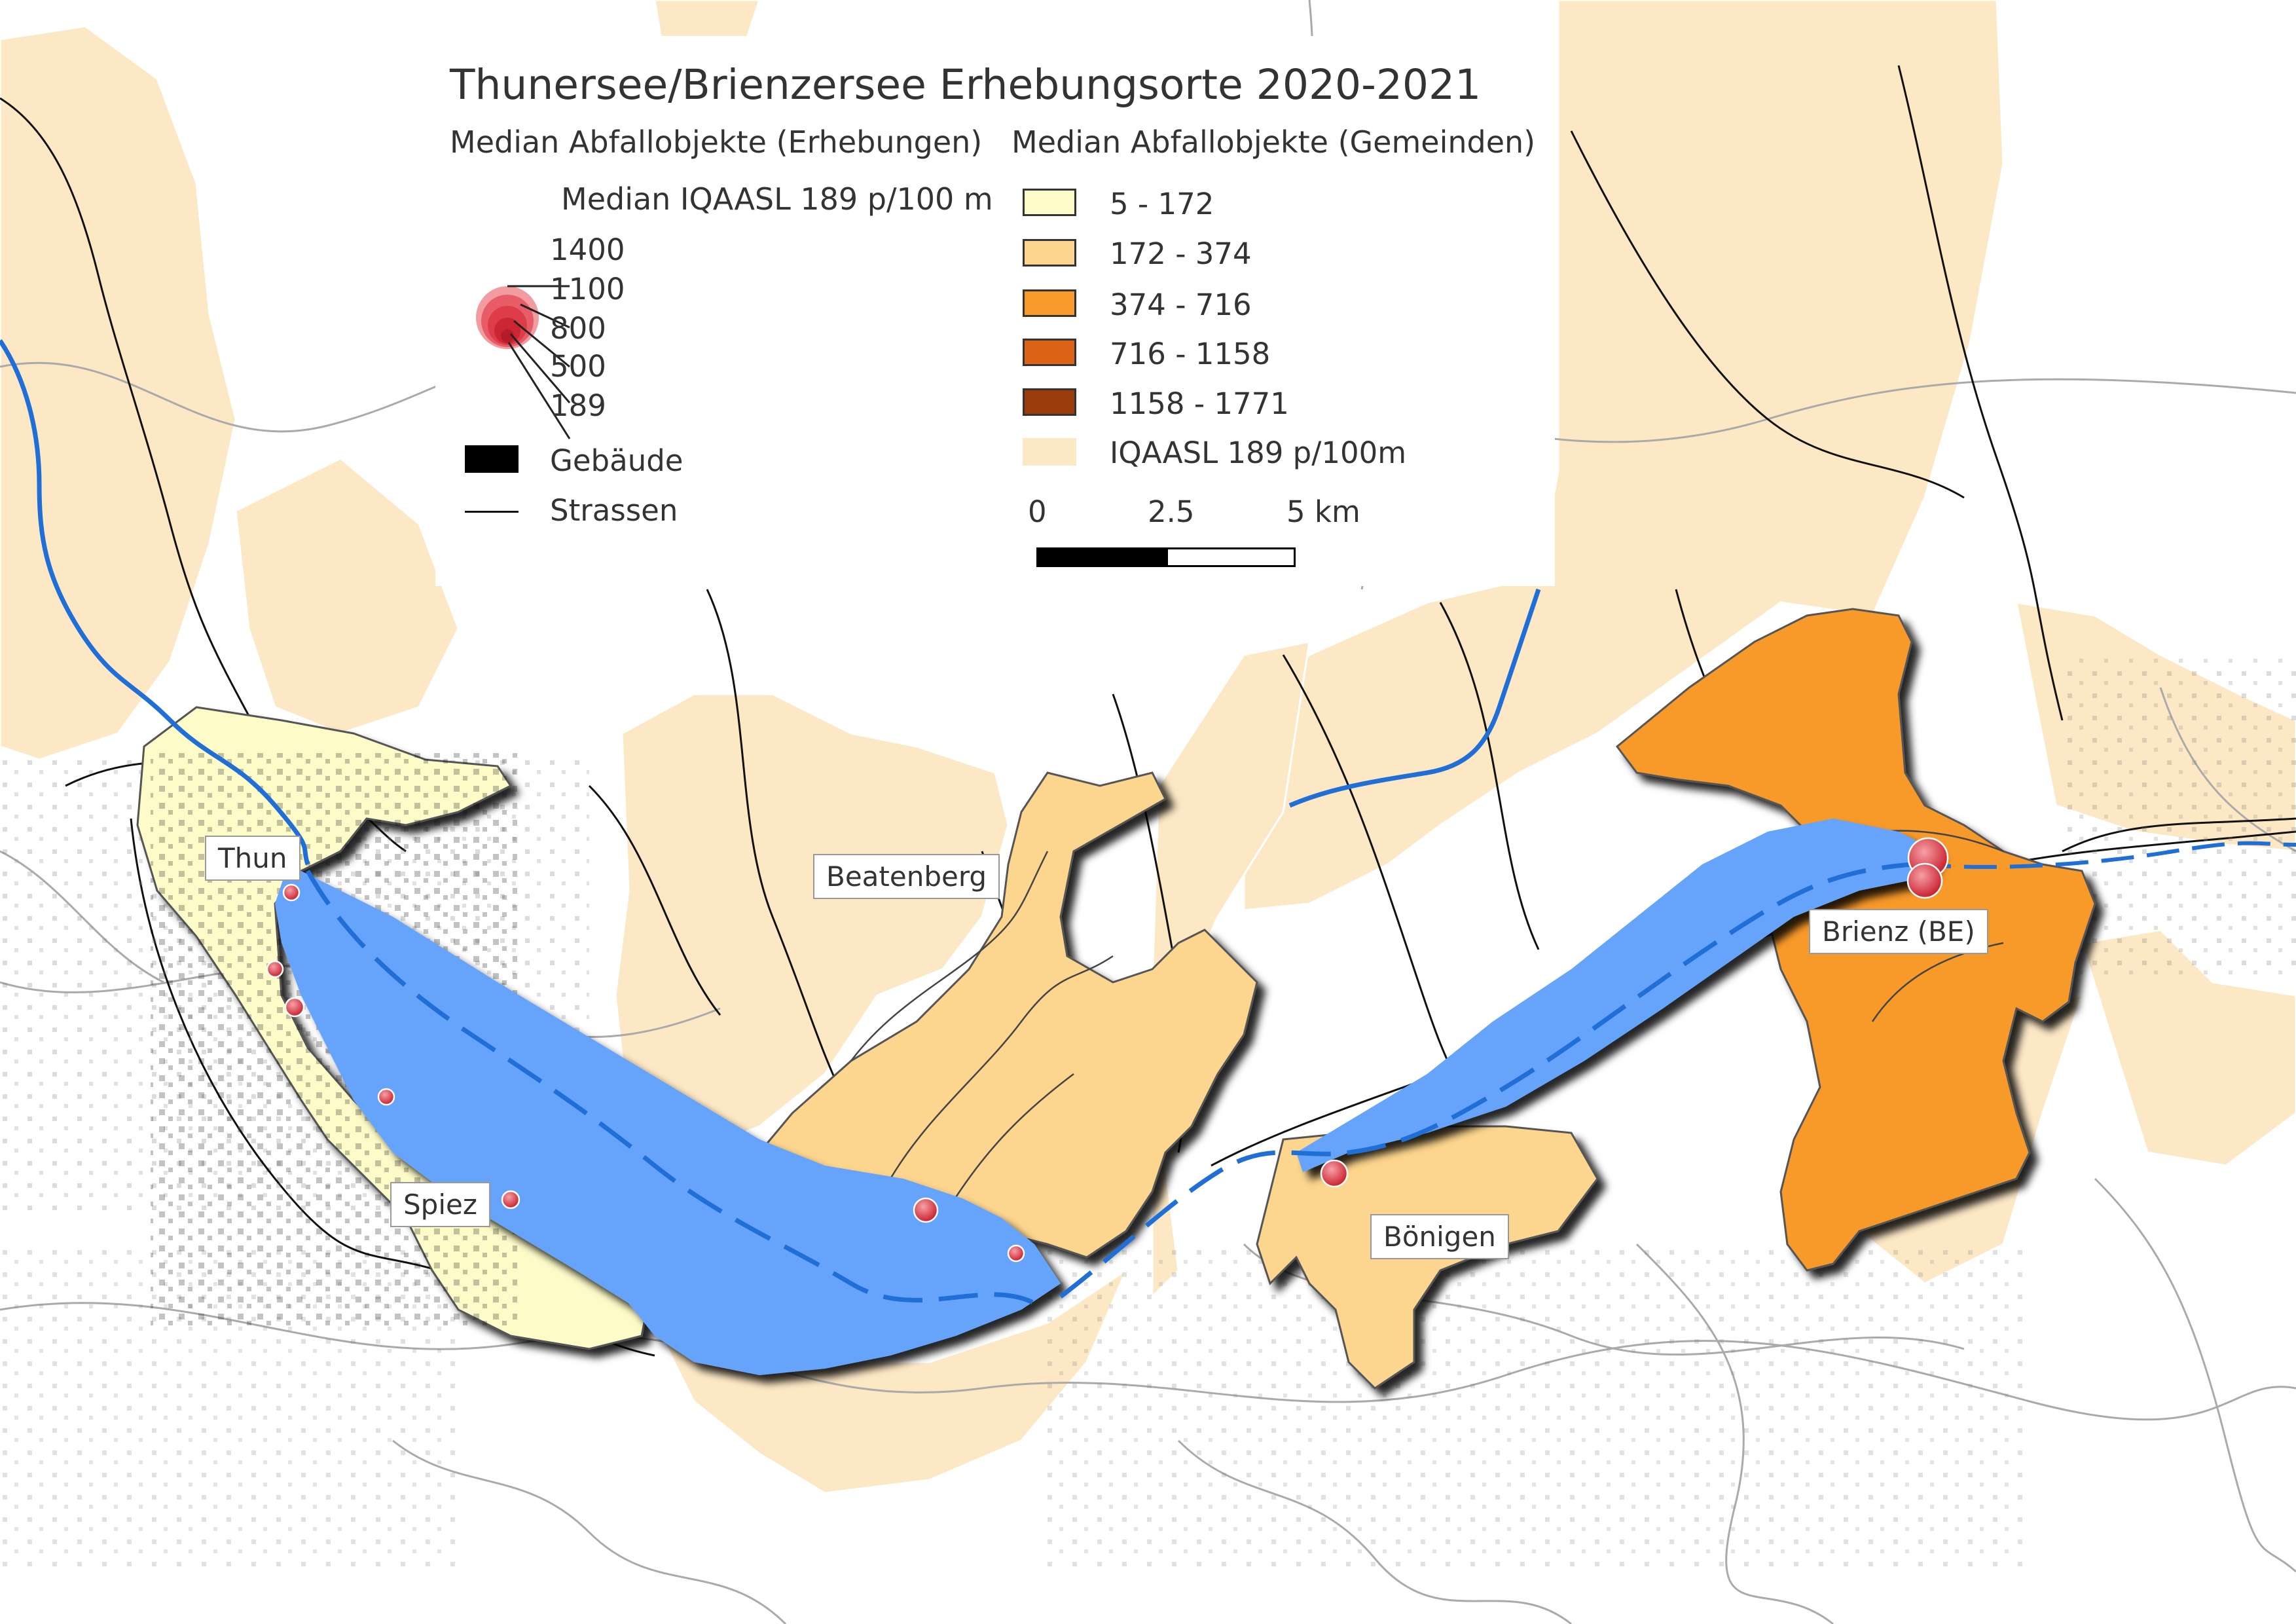  What do you see at coordinates (616, 460) in the screenshot?
I see `legend-buildings-label: Gebäude` at bounding box center [616, 460].